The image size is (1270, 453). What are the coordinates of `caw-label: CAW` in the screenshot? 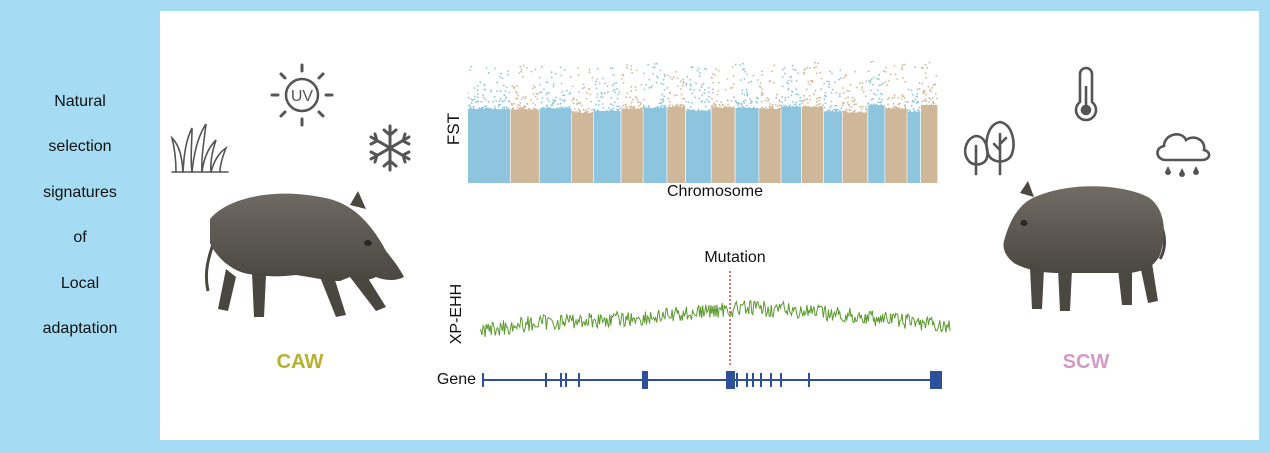 It's located at (300, 362).